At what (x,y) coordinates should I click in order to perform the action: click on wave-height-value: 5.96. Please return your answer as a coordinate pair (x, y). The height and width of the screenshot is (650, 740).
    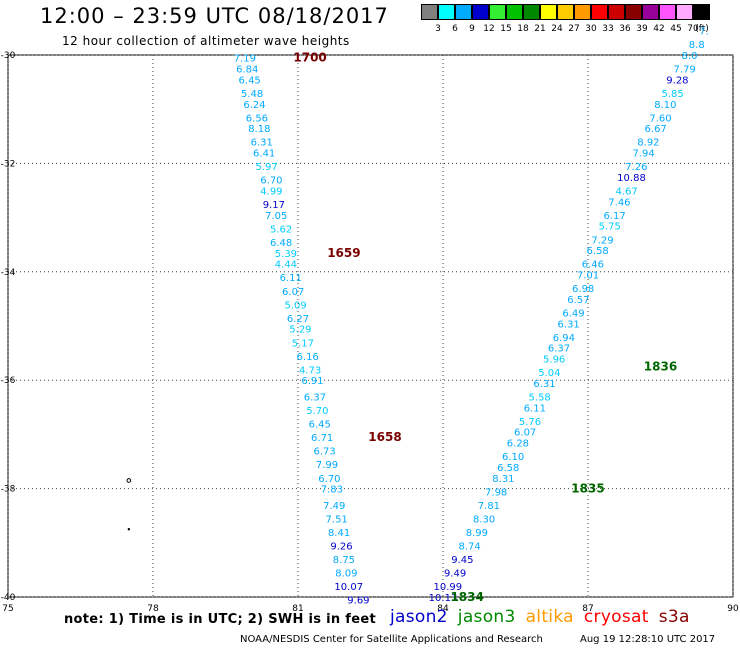
    Looking at the image, I should click on (554, 360).